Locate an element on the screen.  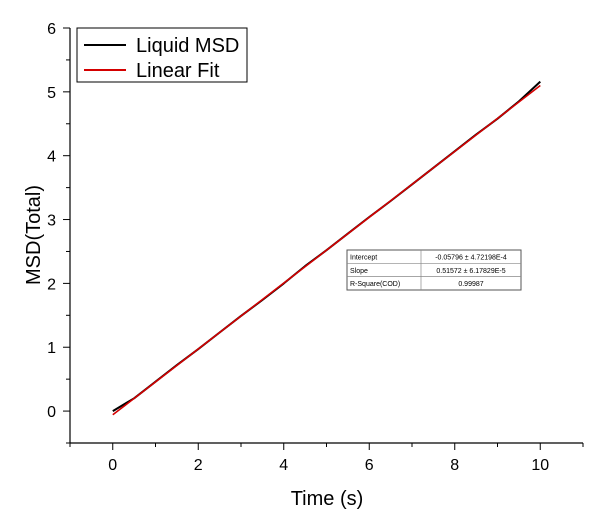
x-tick-label: 4 is located at coordinates (283, 465).